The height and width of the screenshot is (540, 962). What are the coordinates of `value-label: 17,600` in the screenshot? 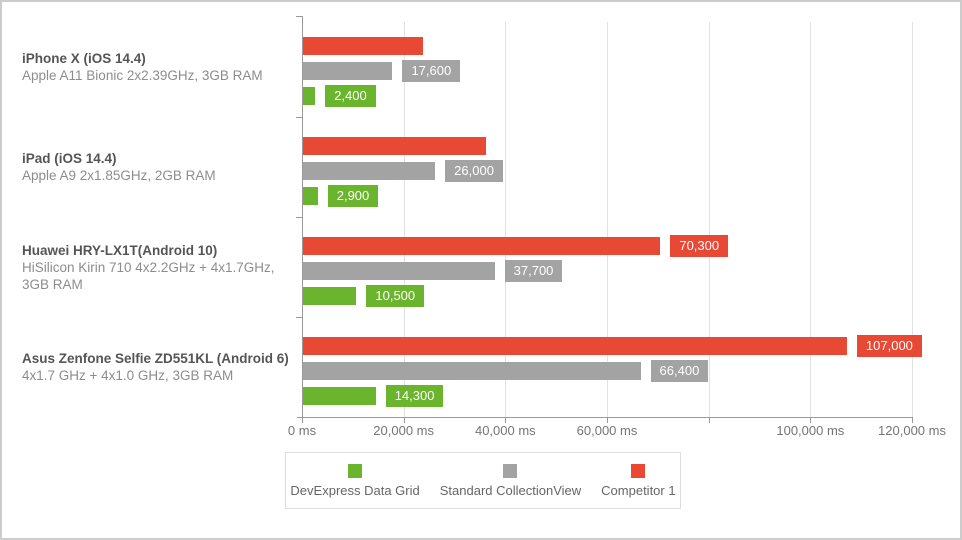 It's located at (431, 71).